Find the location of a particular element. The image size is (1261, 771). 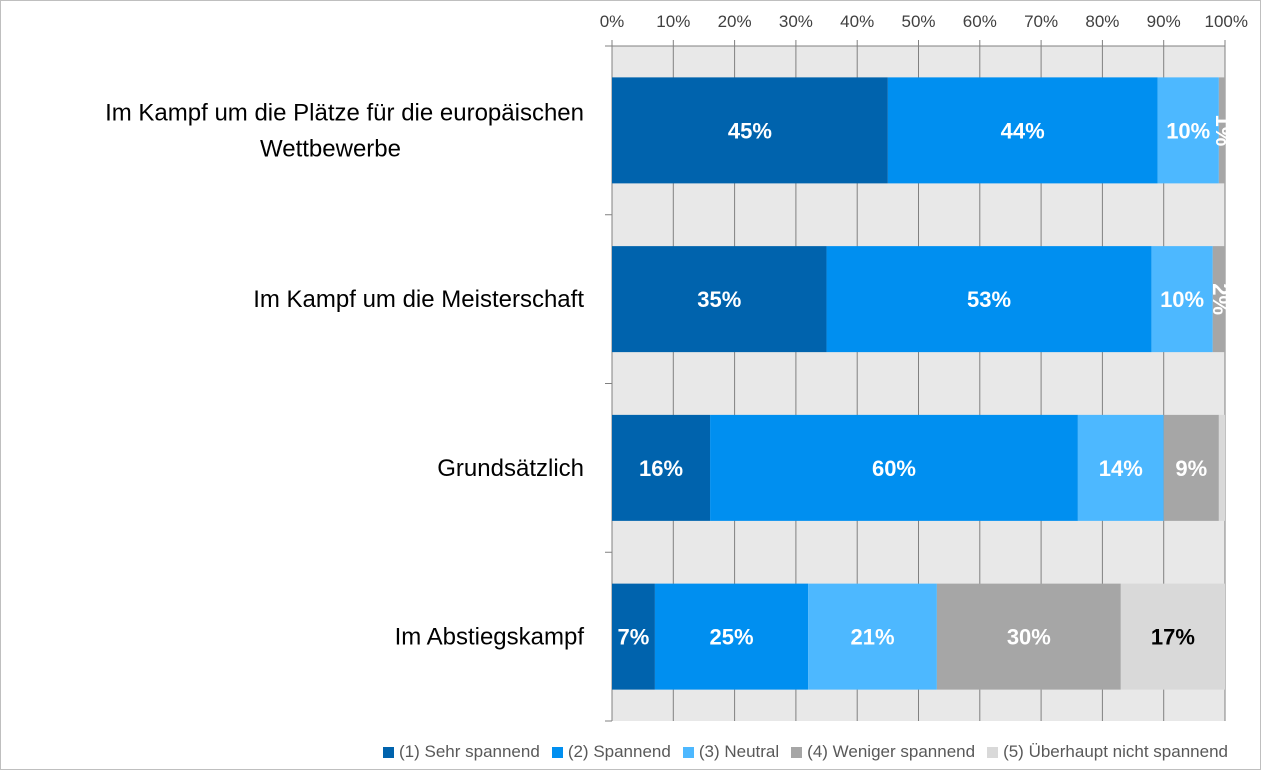

legend-item: (2) Spannend is located at coordinates (611, 752).